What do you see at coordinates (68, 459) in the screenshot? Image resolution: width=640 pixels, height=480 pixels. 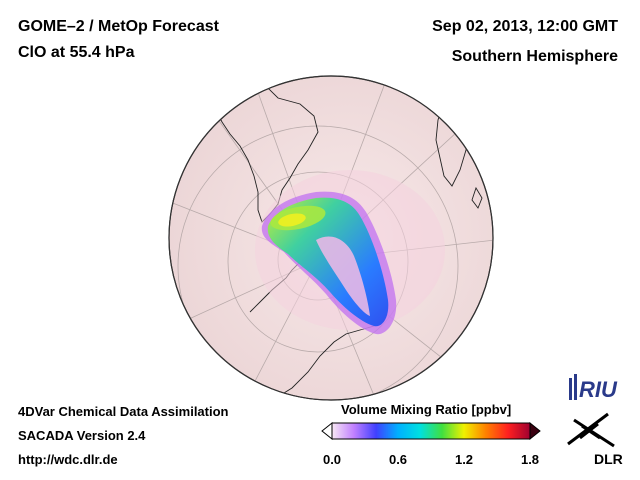 I see `footer-url: http://wdc.dlr.de` at bounding box center [68, 459].